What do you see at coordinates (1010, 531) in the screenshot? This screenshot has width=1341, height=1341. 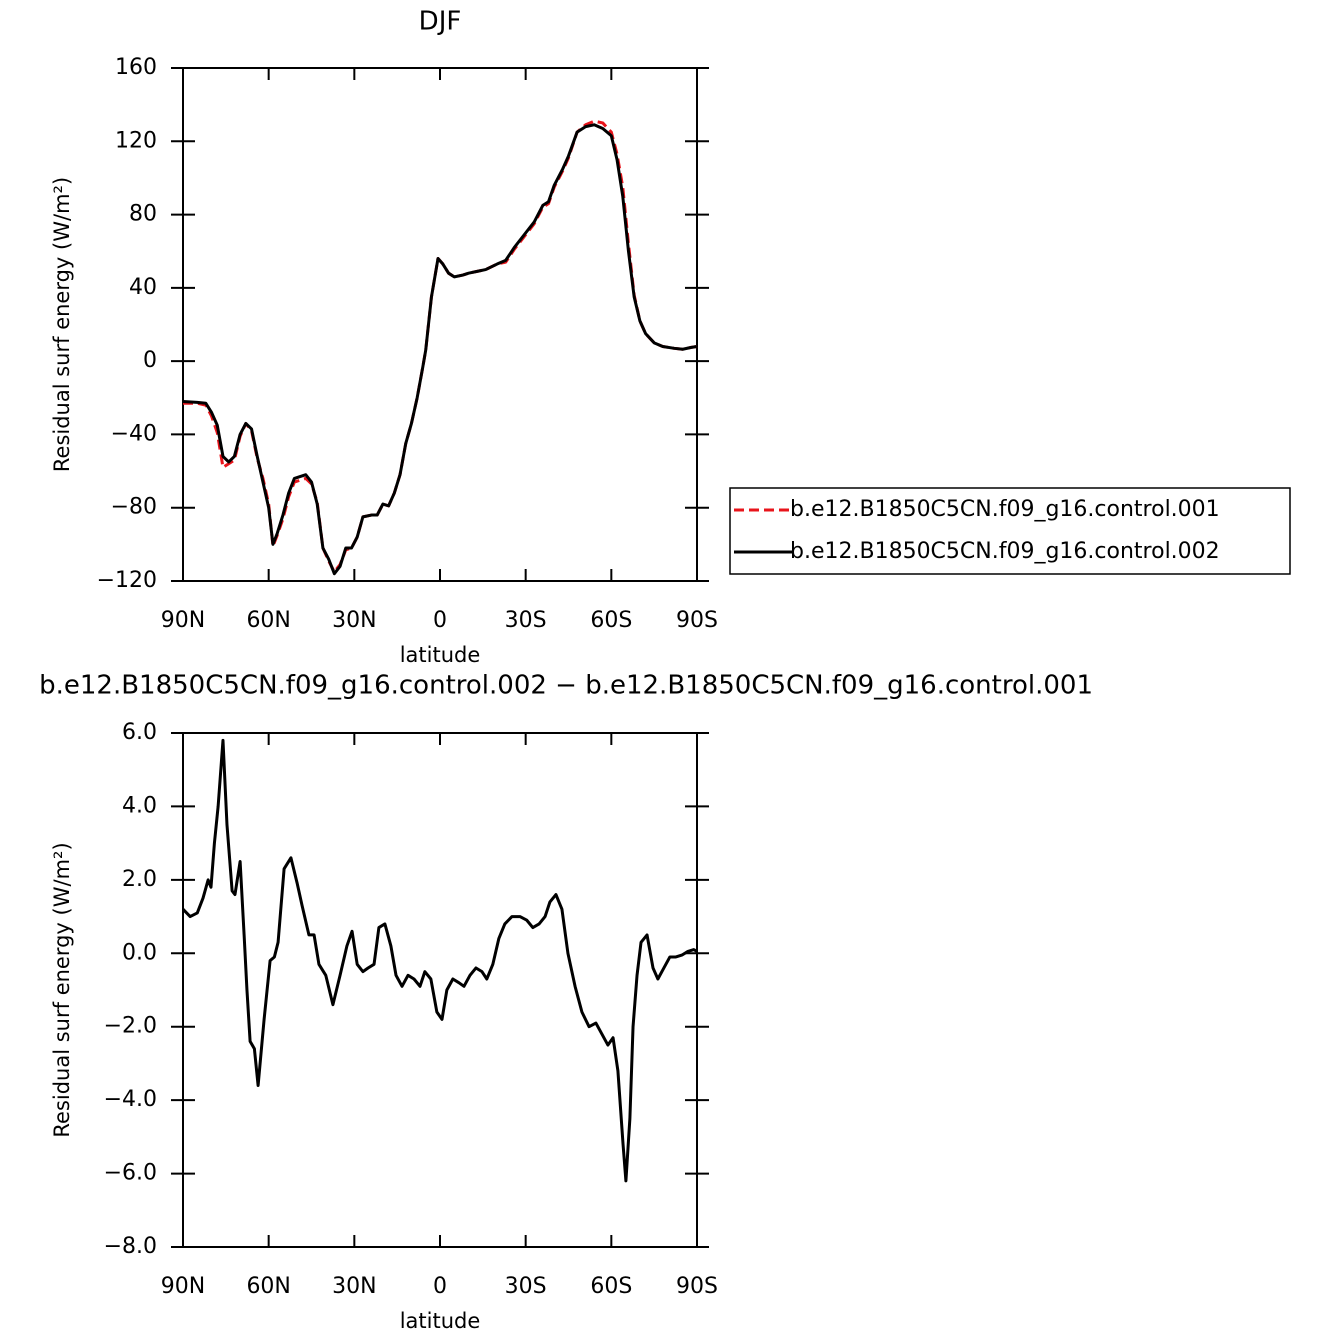 I see `legend-frame` at bounding box center [1010, 531].